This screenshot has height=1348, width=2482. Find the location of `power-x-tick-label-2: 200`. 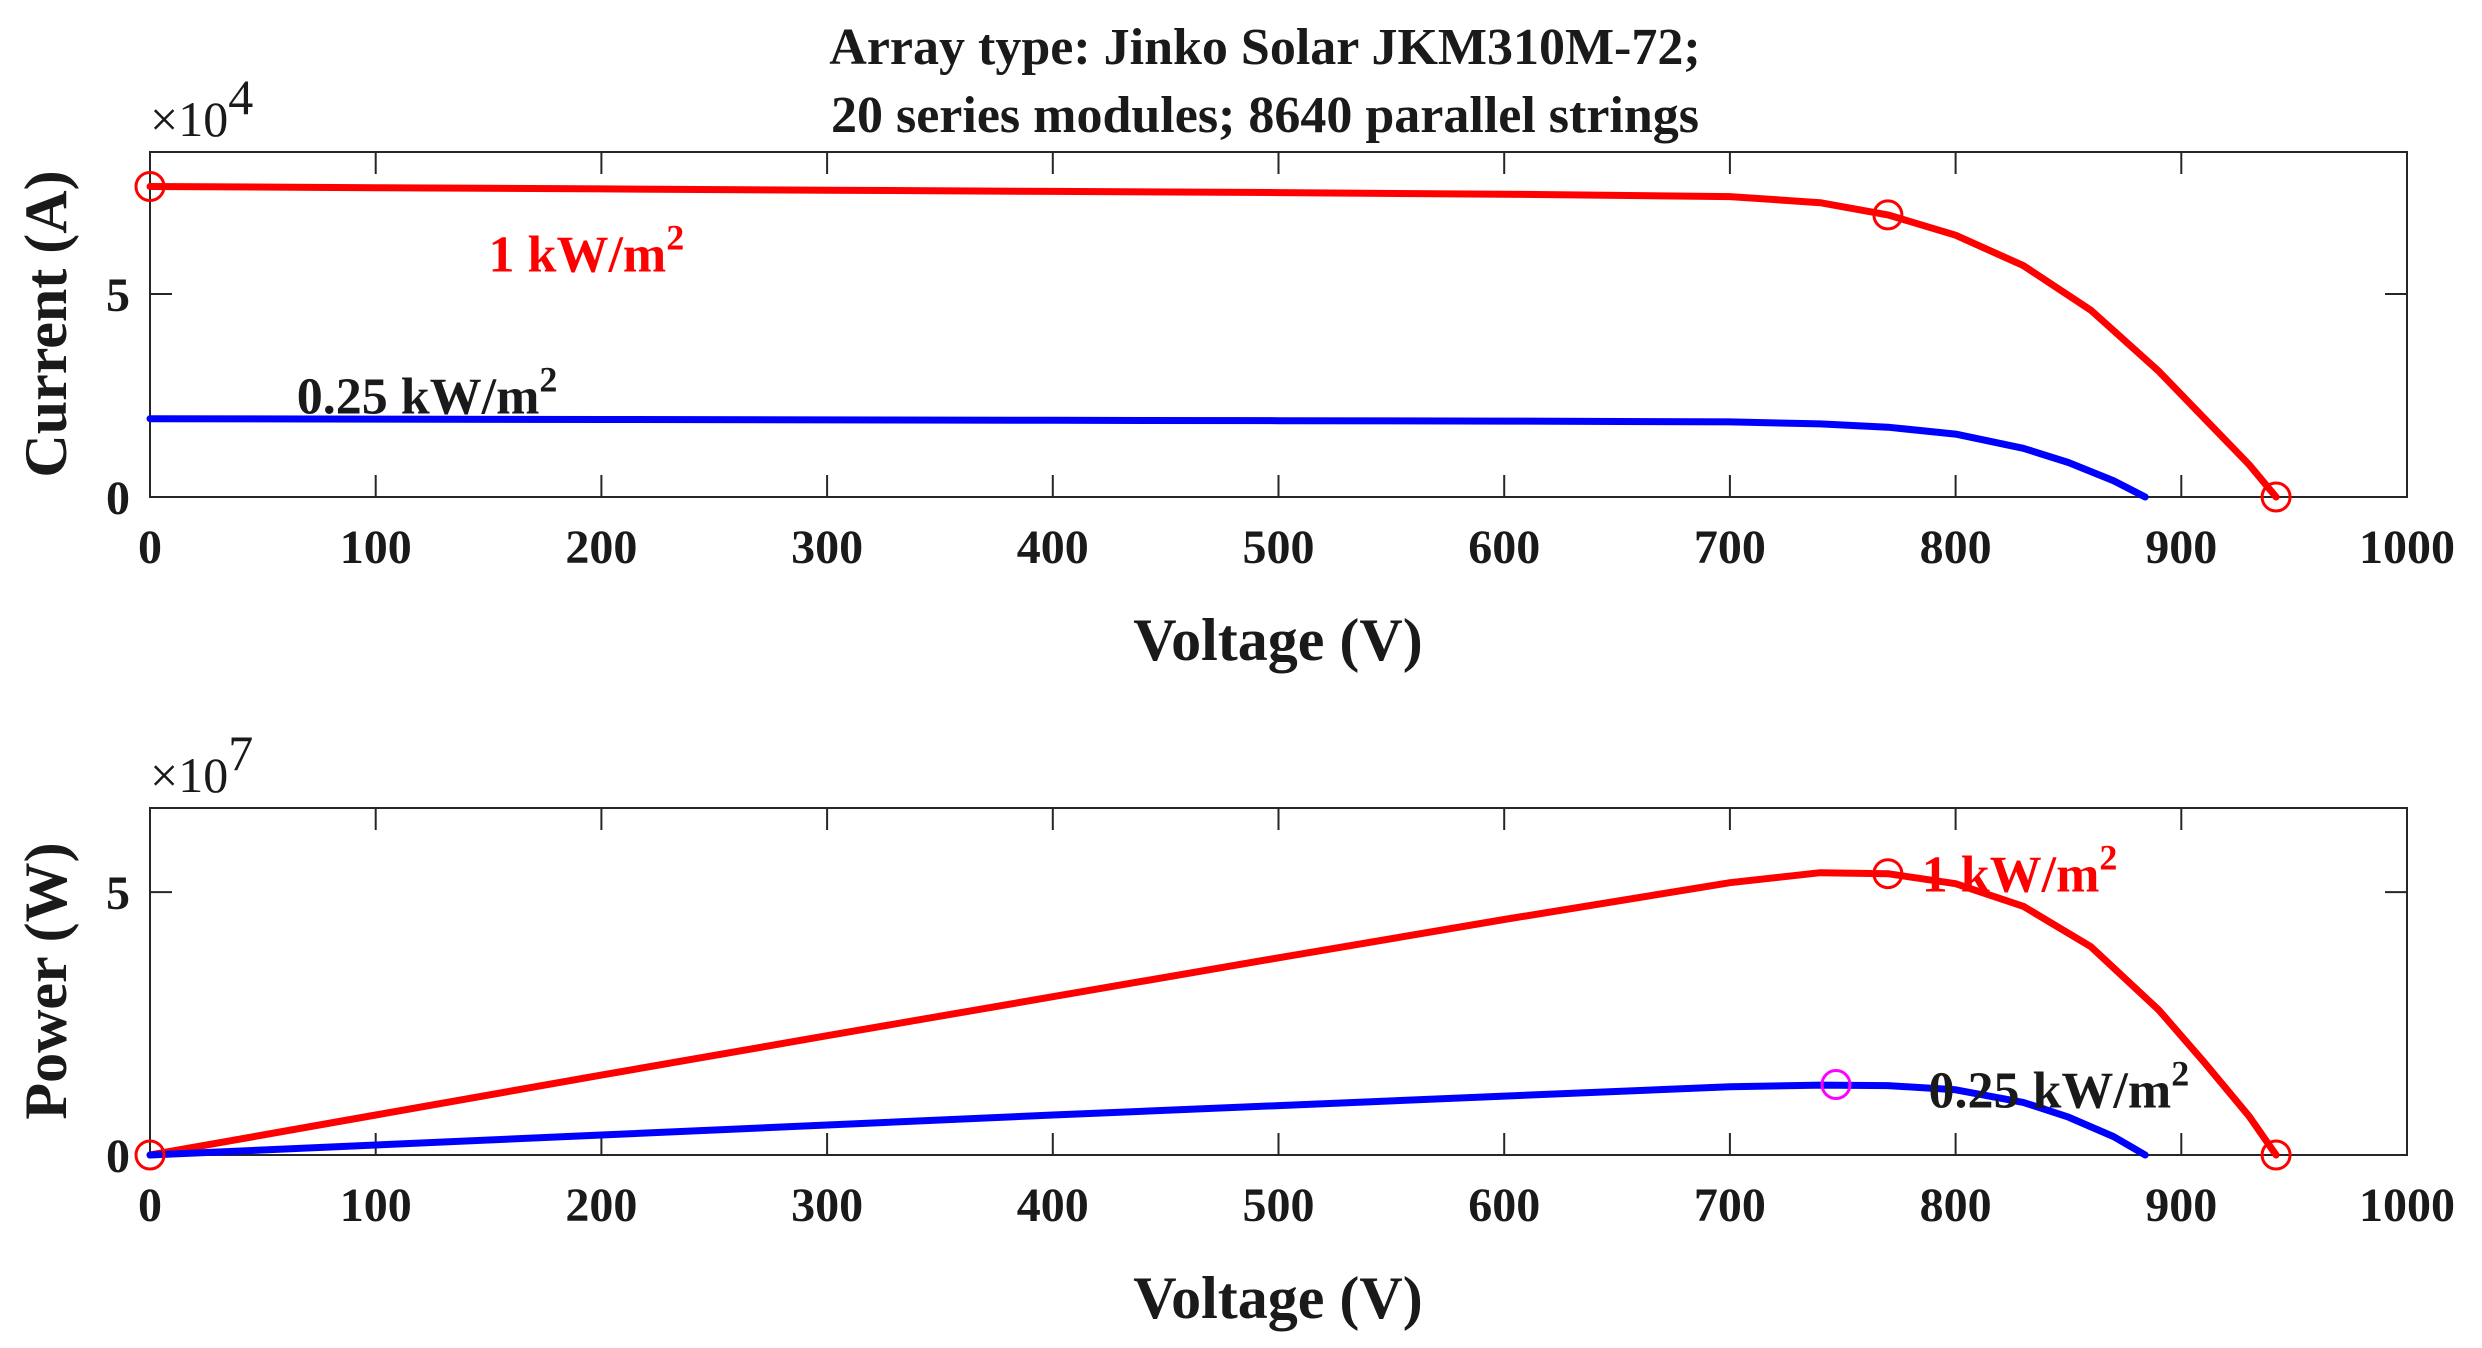

power-x-tick-label-2: 200 is located at coordinates (601, 1205).